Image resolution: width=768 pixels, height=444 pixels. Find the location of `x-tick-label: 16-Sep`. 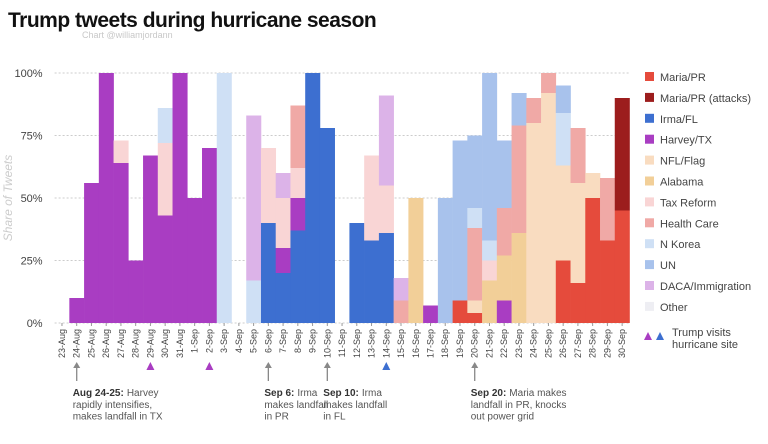

x-tick-label: 16-Sep is located at coordinates (416, 343).